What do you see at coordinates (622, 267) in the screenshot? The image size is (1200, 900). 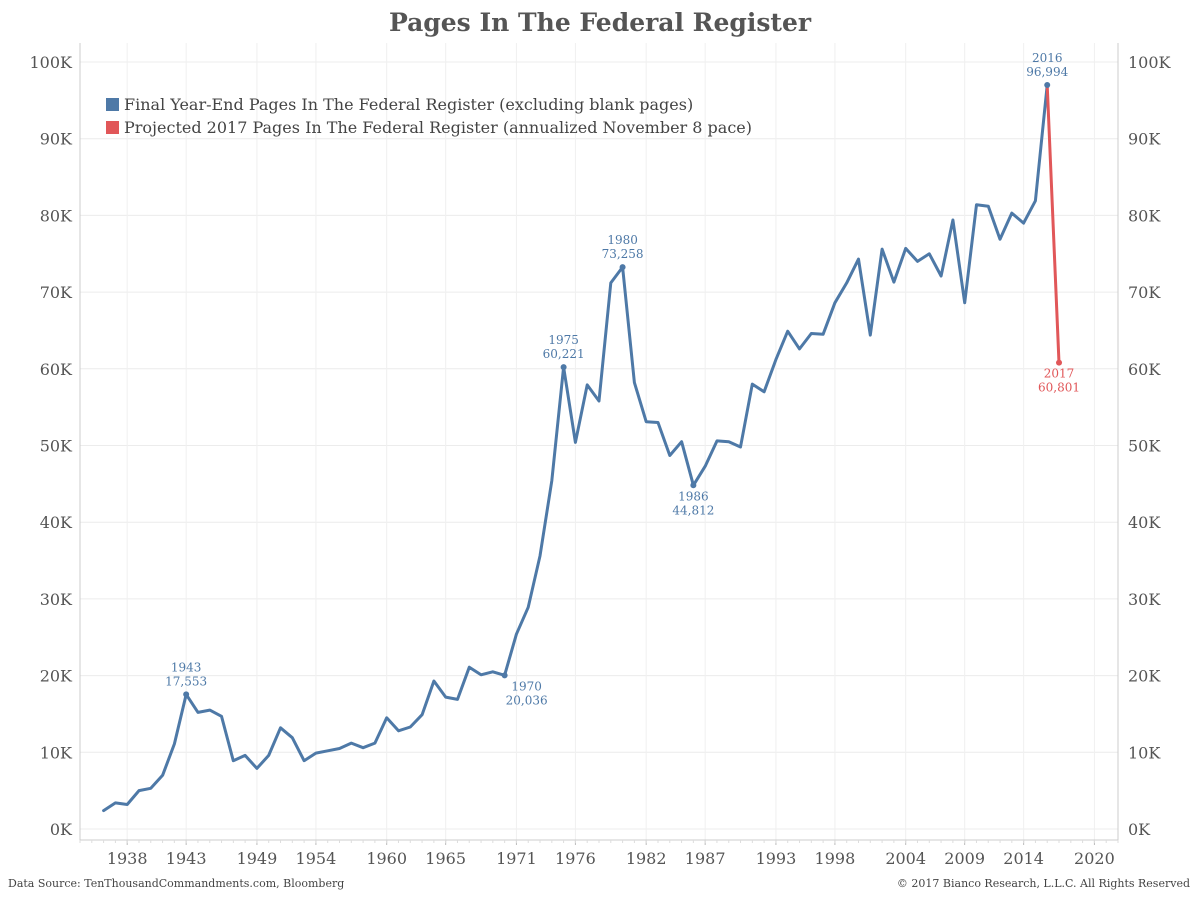 I see `annotation-point-1980` at bounding box center [622, 267].